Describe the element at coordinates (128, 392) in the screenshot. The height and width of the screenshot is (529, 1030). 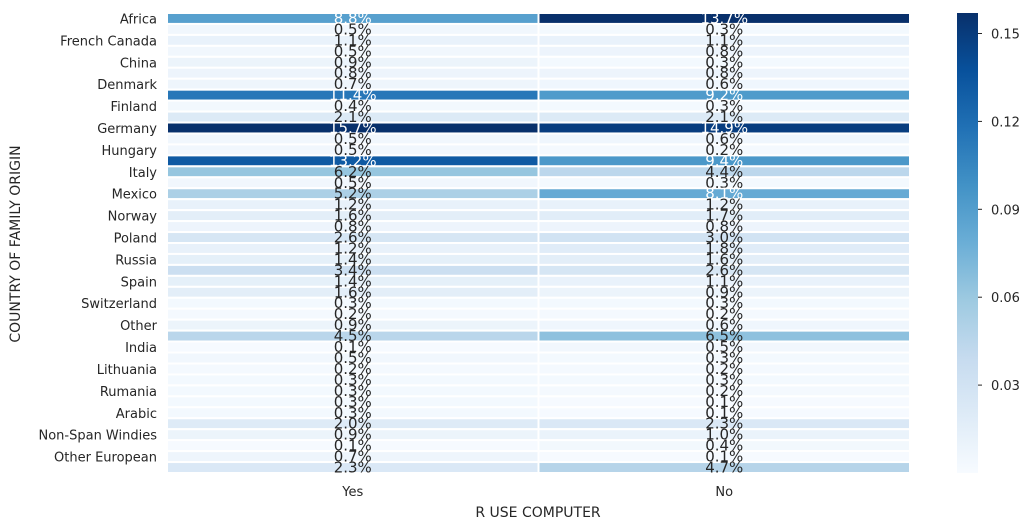
I see `y-tick-label: Rumania` at that location.